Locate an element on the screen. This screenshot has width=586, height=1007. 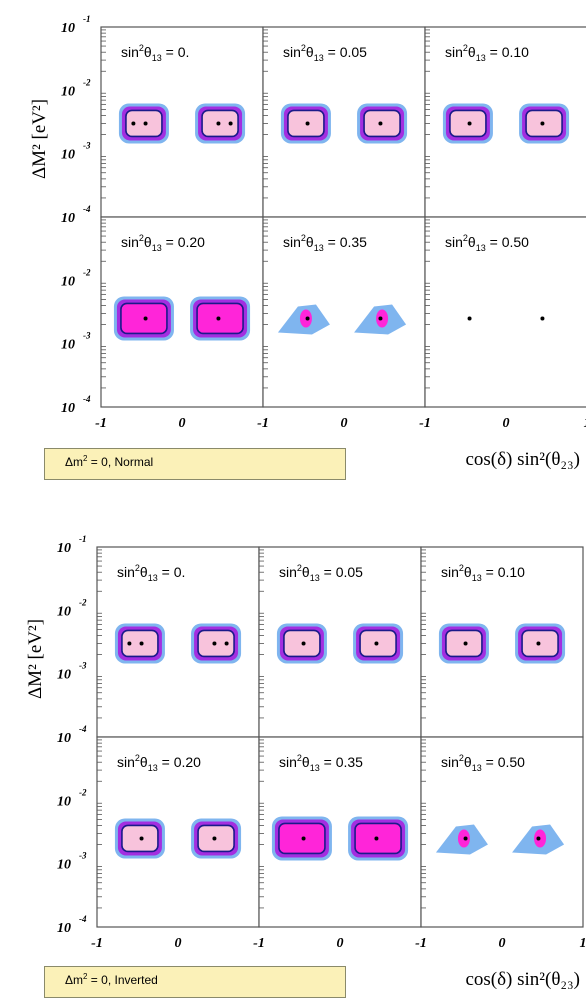
y-tick-exponent-0-0-2: -3 is located at coordinates (87, 146).